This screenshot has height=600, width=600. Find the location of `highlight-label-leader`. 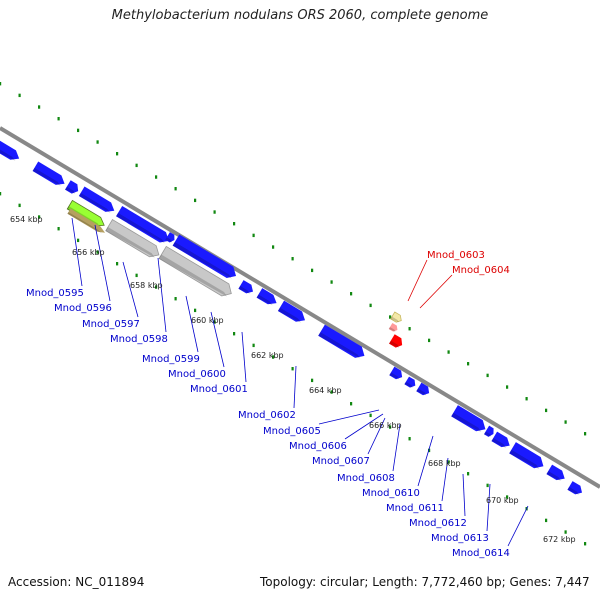

highlight-label-leader is located at coordinates (436, 291).